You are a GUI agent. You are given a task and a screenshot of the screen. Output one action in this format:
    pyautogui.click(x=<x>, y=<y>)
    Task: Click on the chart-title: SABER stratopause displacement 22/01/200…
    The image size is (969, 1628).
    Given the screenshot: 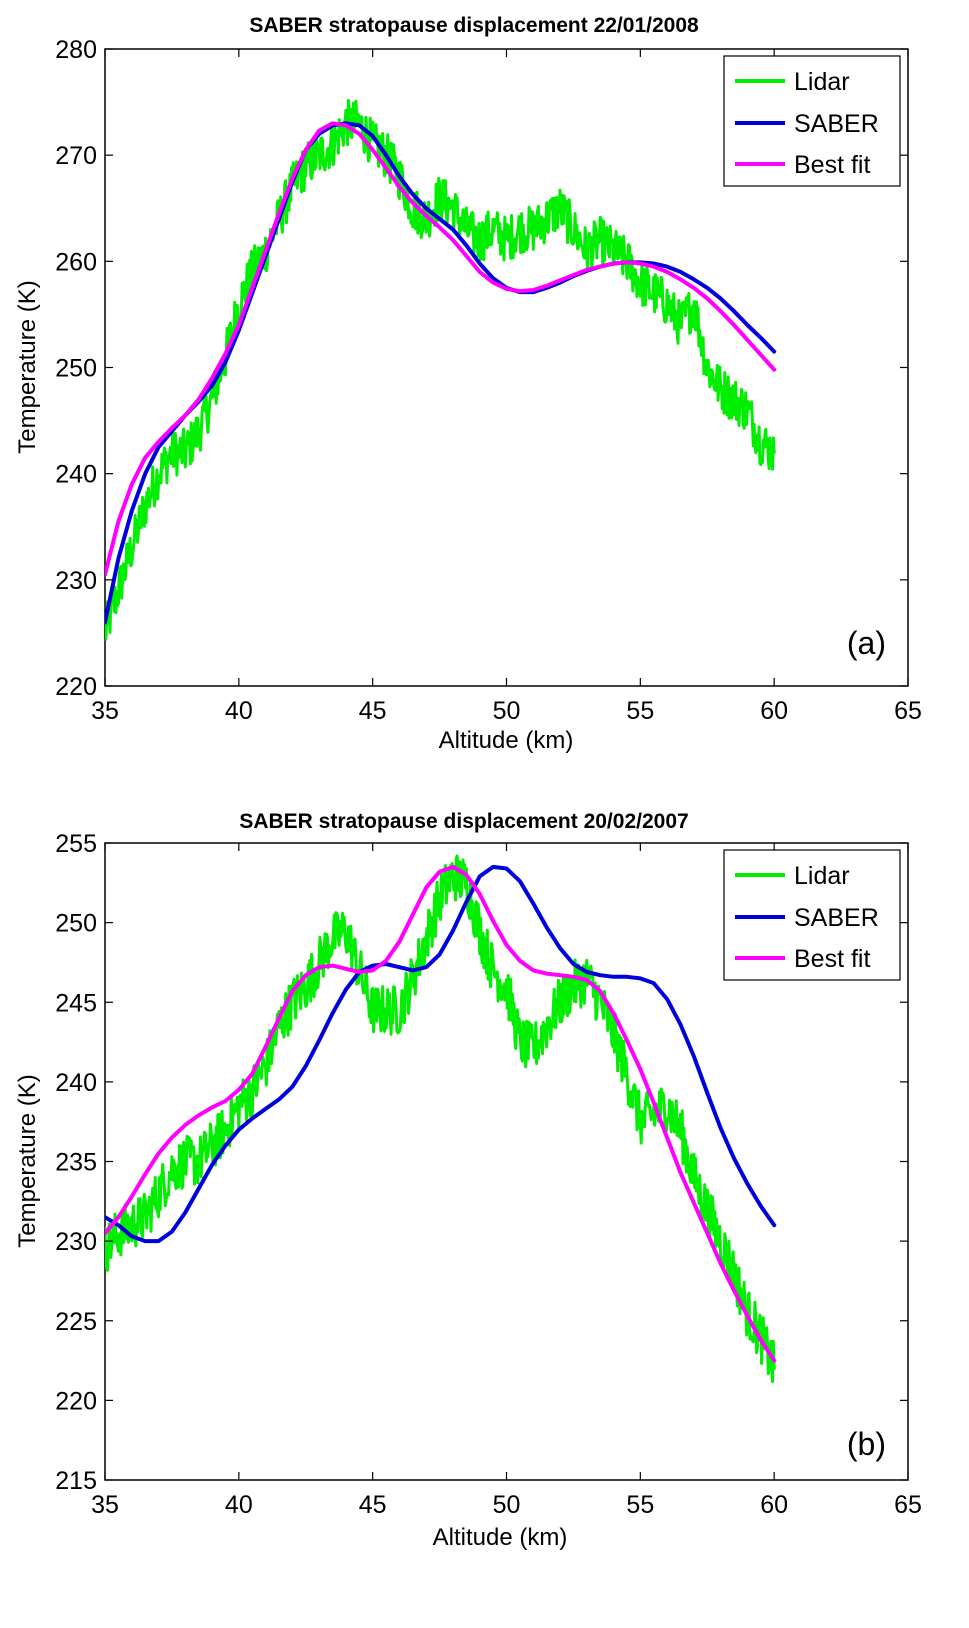 What is the action you would take?
    pyautogui.click(x=474, y=25)
    